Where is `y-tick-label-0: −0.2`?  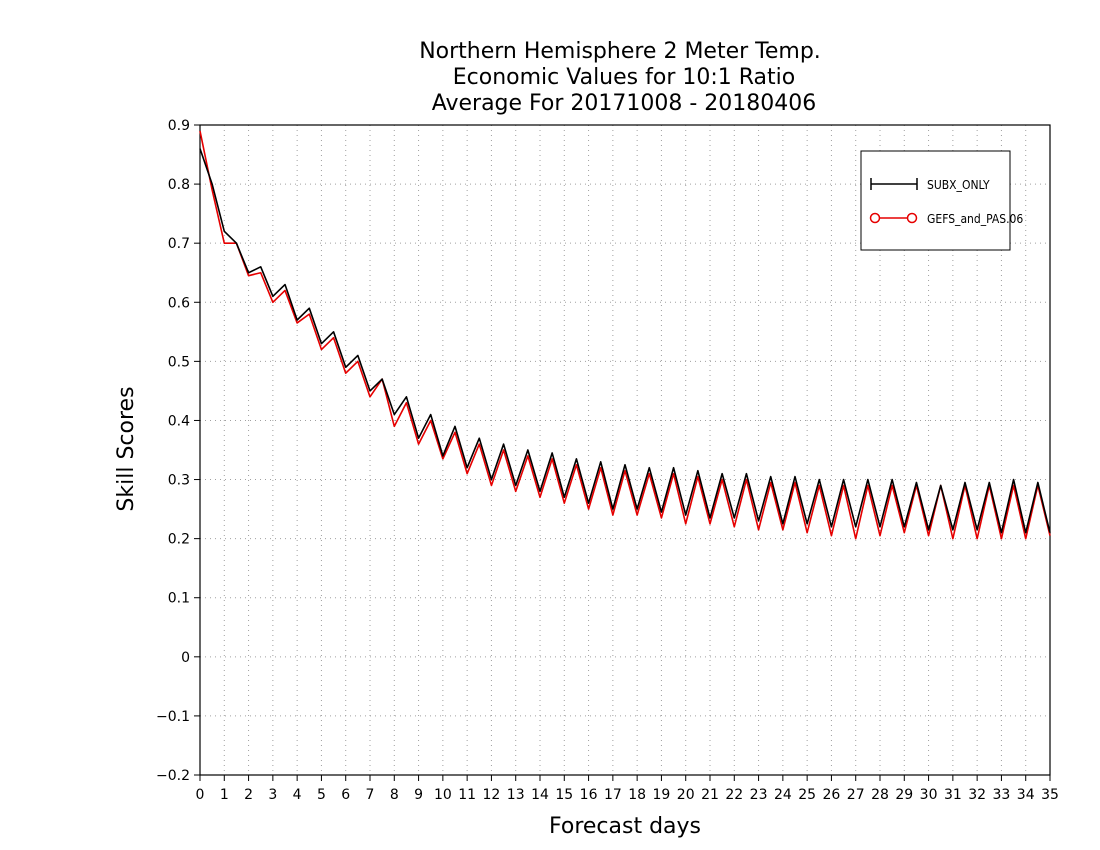 y-tick-label-0: −0.2 is located at coordinates (173, 776).